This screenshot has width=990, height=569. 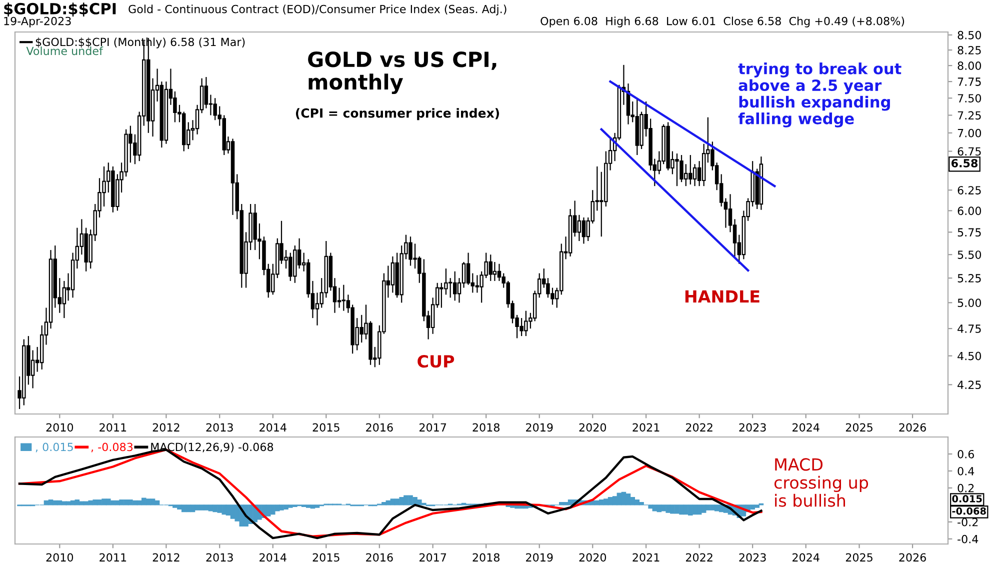 I want to click on y-tick-label: 6.00, so click(x=970, y=211).